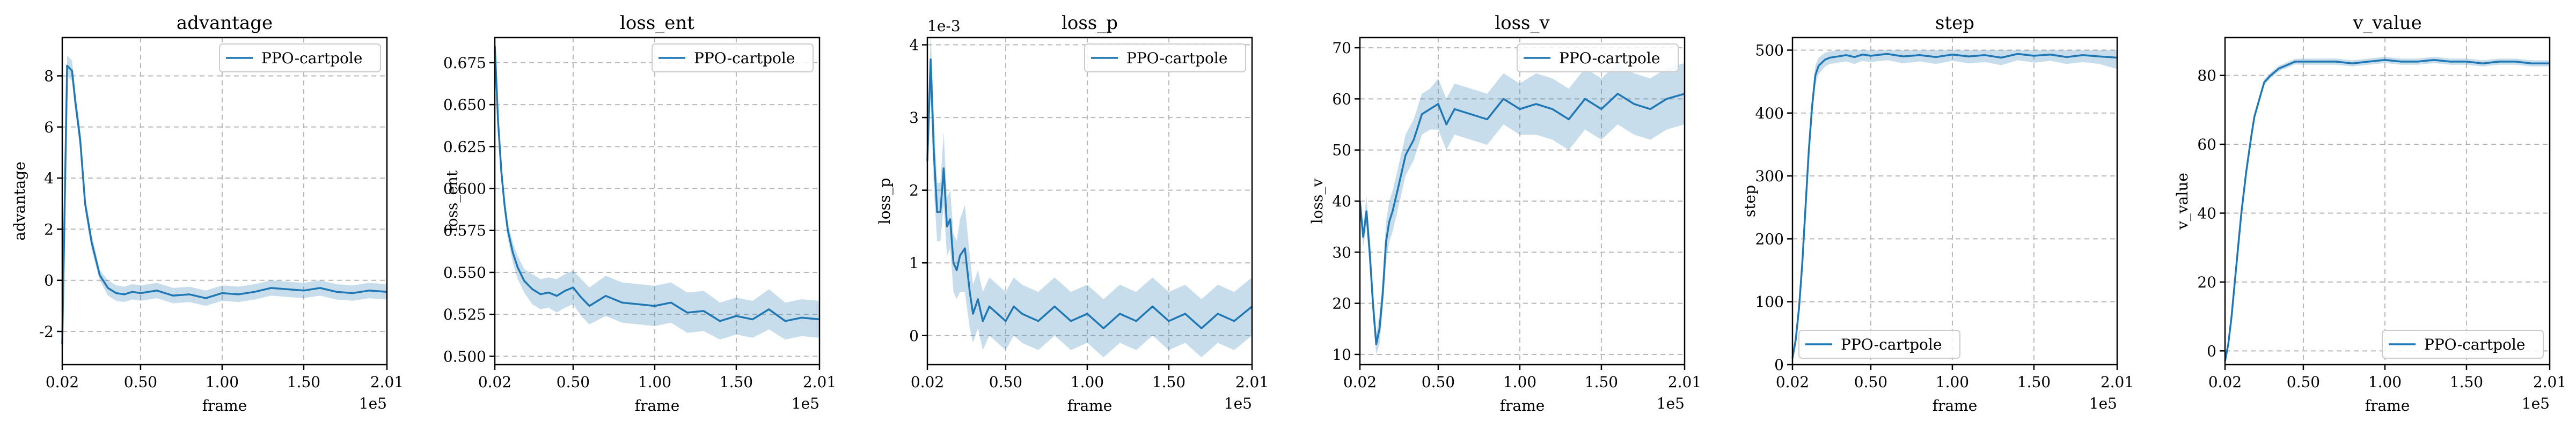  Describe the element at coordinates (464, 63) in the screenshot. I see `y-tick-label: 0.675` at that location.